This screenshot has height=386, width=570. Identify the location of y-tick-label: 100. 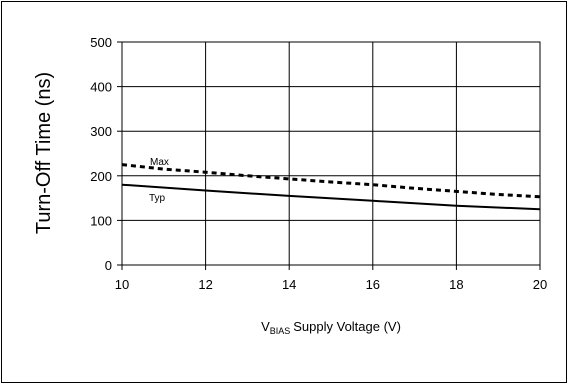
(101, 220).